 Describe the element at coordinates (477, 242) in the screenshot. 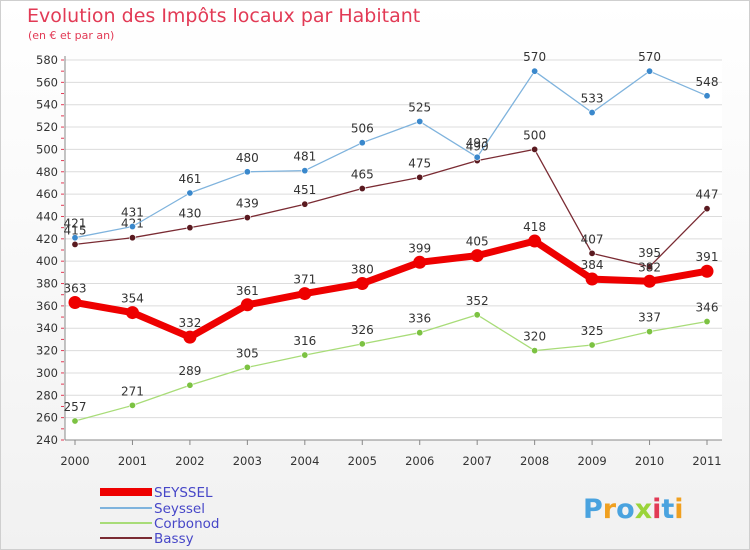

I see `data-label-seyssel: 405` at that location.